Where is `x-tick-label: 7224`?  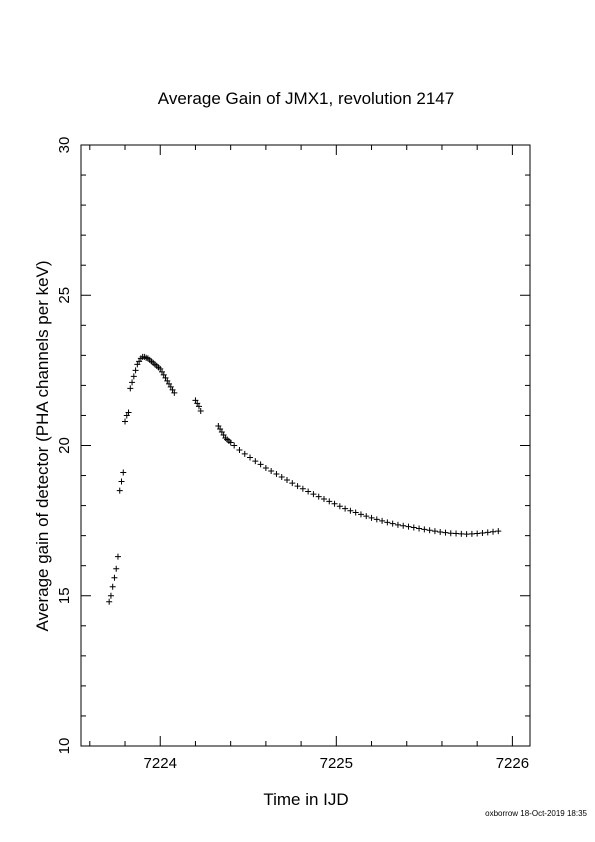 x-tick-label: 7224 is located at coordinates (160, 763).